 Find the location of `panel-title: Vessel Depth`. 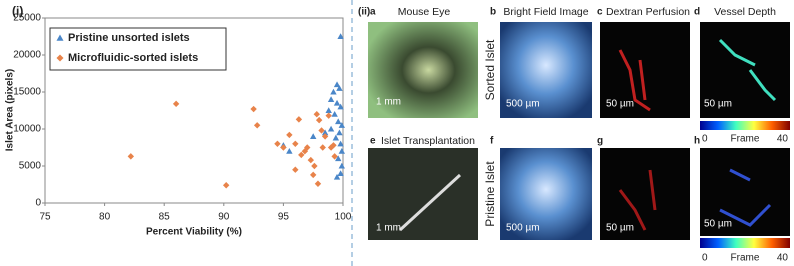

panel-title: Vessel Depth is located at coordinates (745, 12).